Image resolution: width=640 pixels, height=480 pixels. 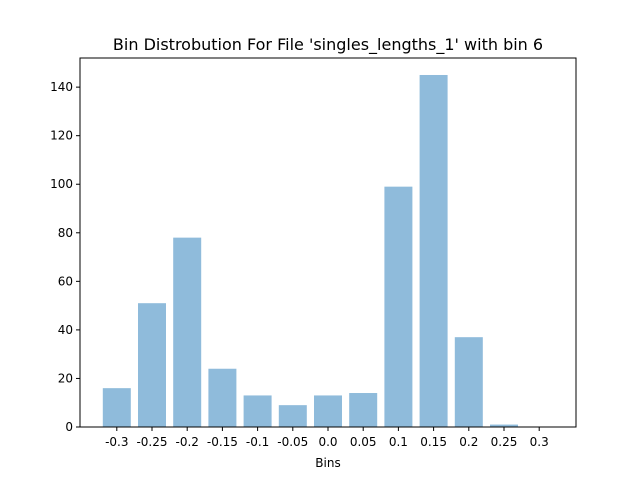 I want to click on x-tick-label: 0.1, so click(x=398, y=442).